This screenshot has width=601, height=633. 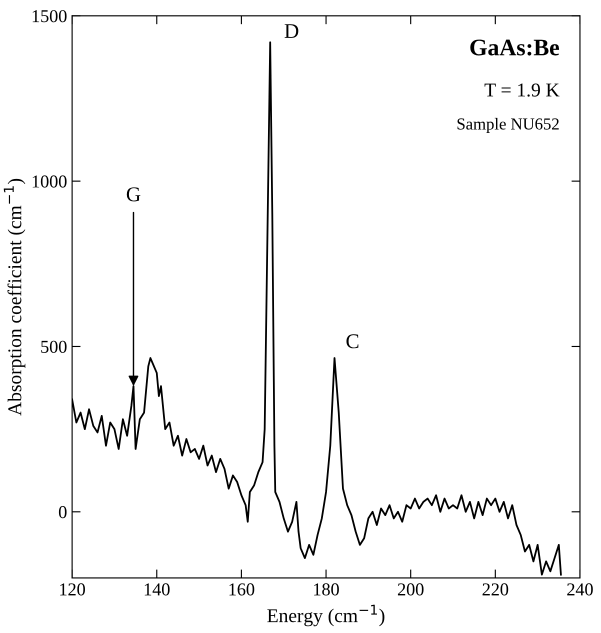 What do you see at coordinates (325, 615) in the screenshot?
I see `x-axis-title: Energy (cm$^{−1}$)` at bounding box center [325, 615].